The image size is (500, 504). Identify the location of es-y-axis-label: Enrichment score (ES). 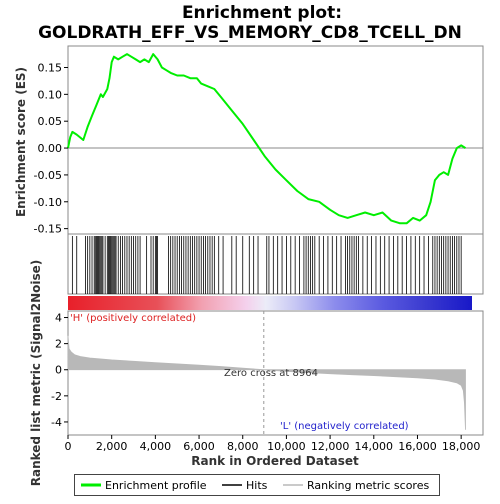
(21, 142).